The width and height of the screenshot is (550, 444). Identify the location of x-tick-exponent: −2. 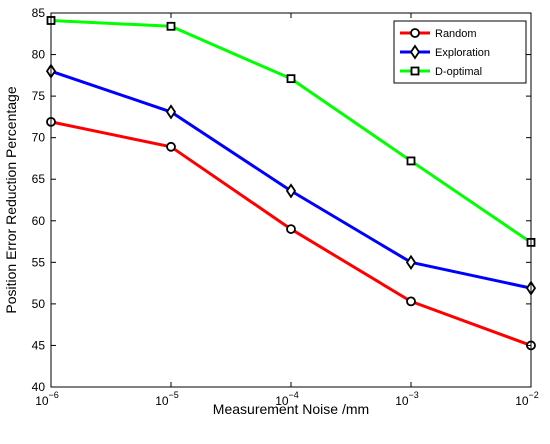
(534, 395).